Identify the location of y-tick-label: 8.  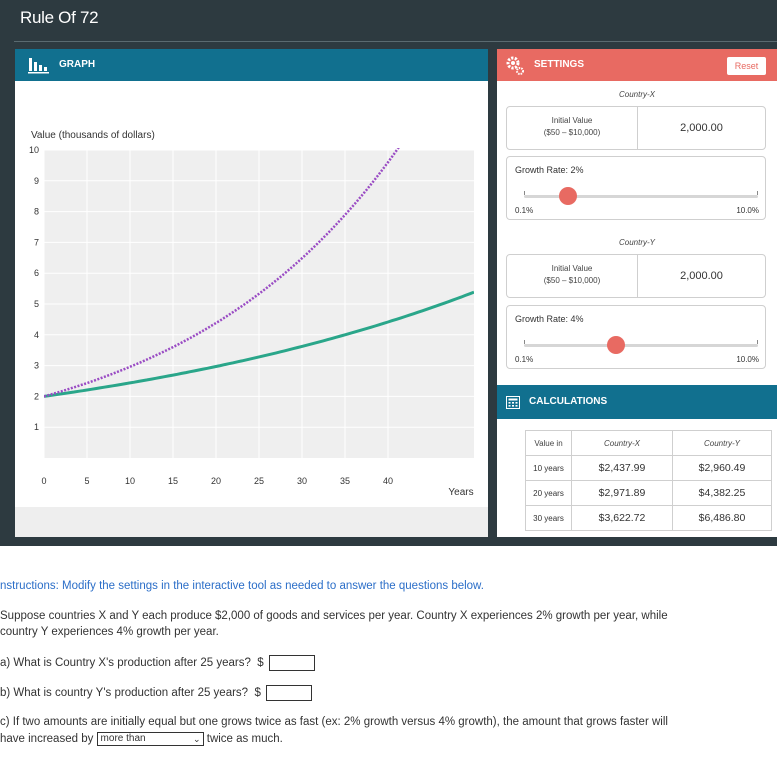
(36, 212).